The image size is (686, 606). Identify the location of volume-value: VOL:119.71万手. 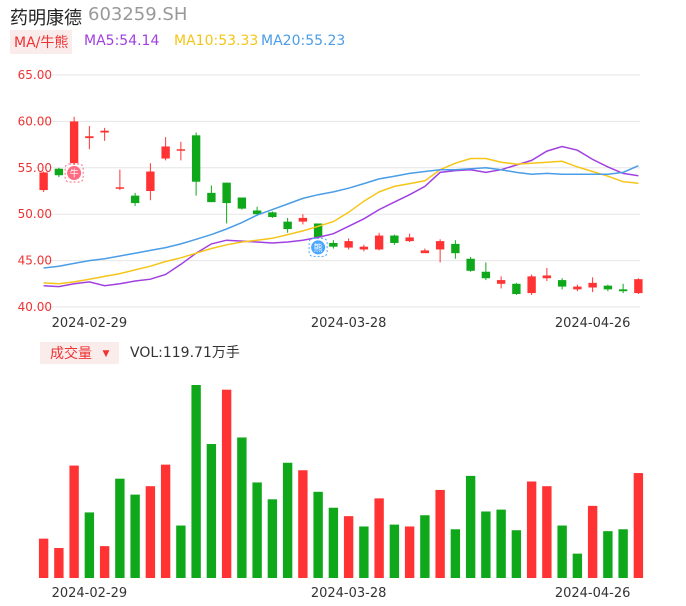
(185, 353).